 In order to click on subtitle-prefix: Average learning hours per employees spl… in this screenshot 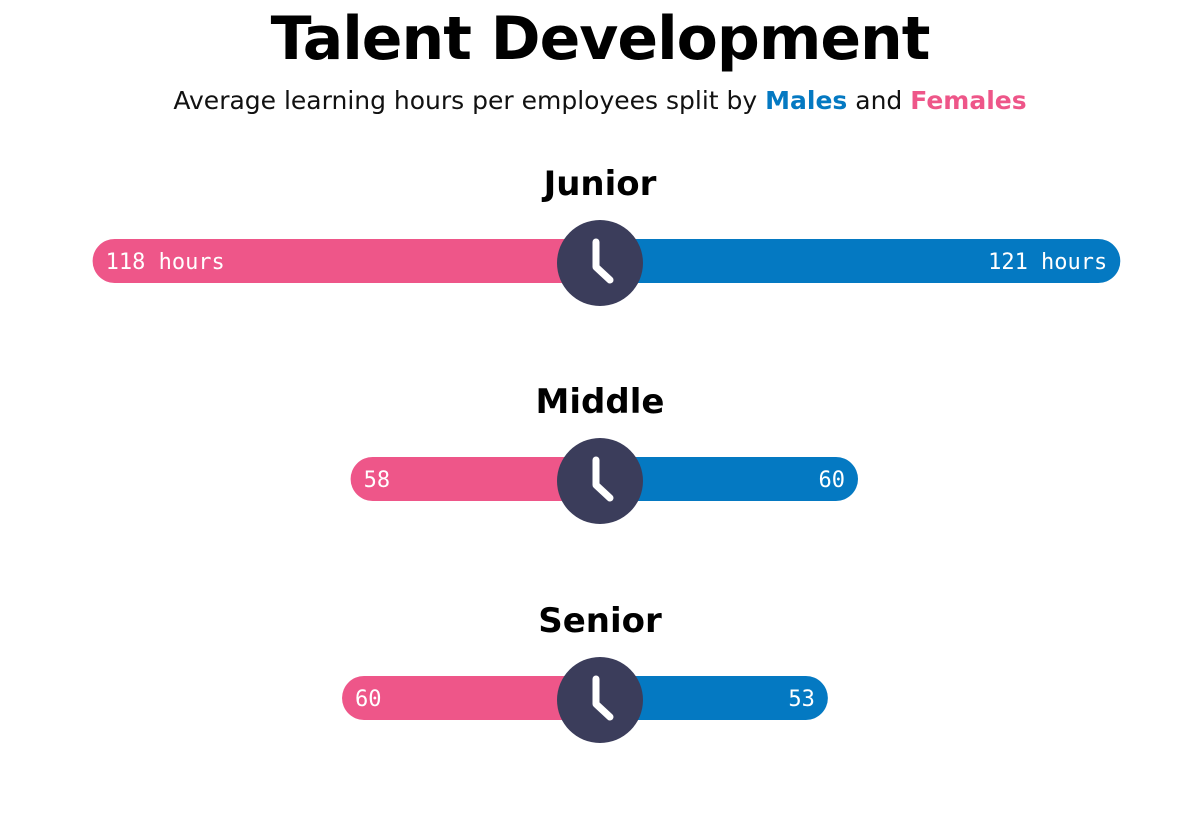, I will do `click(465, 100)`.